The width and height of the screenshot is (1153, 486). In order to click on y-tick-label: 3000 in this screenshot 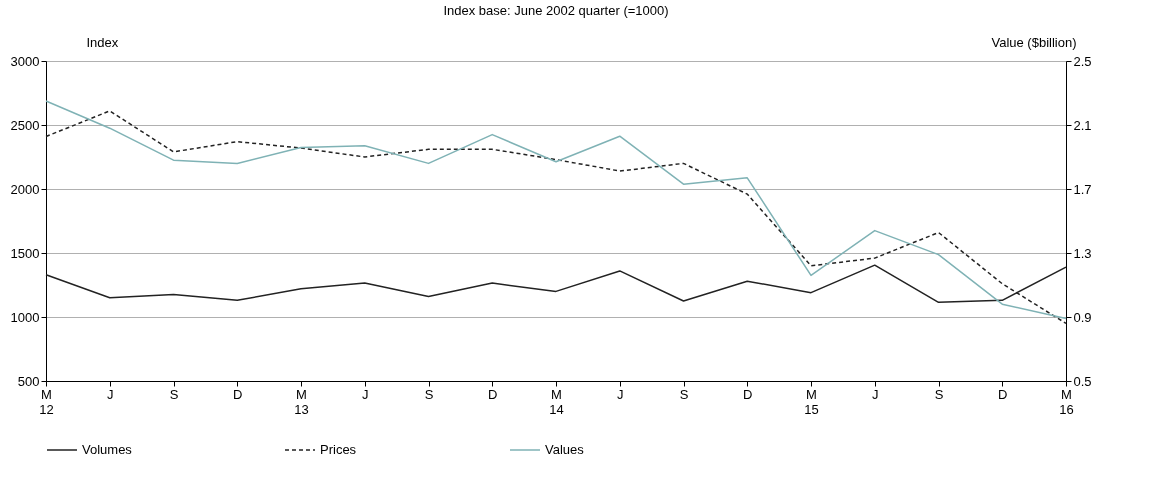, I will do `click(25, 61)`.